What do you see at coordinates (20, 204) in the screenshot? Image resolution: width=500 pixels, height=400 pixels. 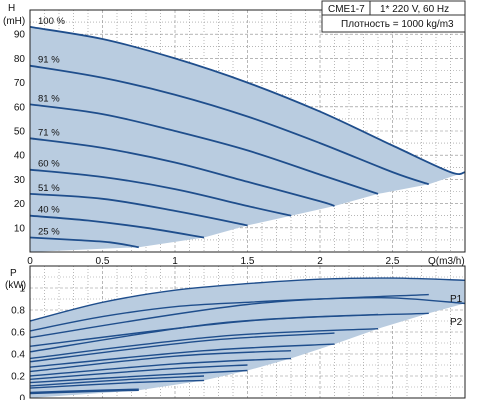 I see `head-y-tick-label: 20` at bounding box center [20, 204].